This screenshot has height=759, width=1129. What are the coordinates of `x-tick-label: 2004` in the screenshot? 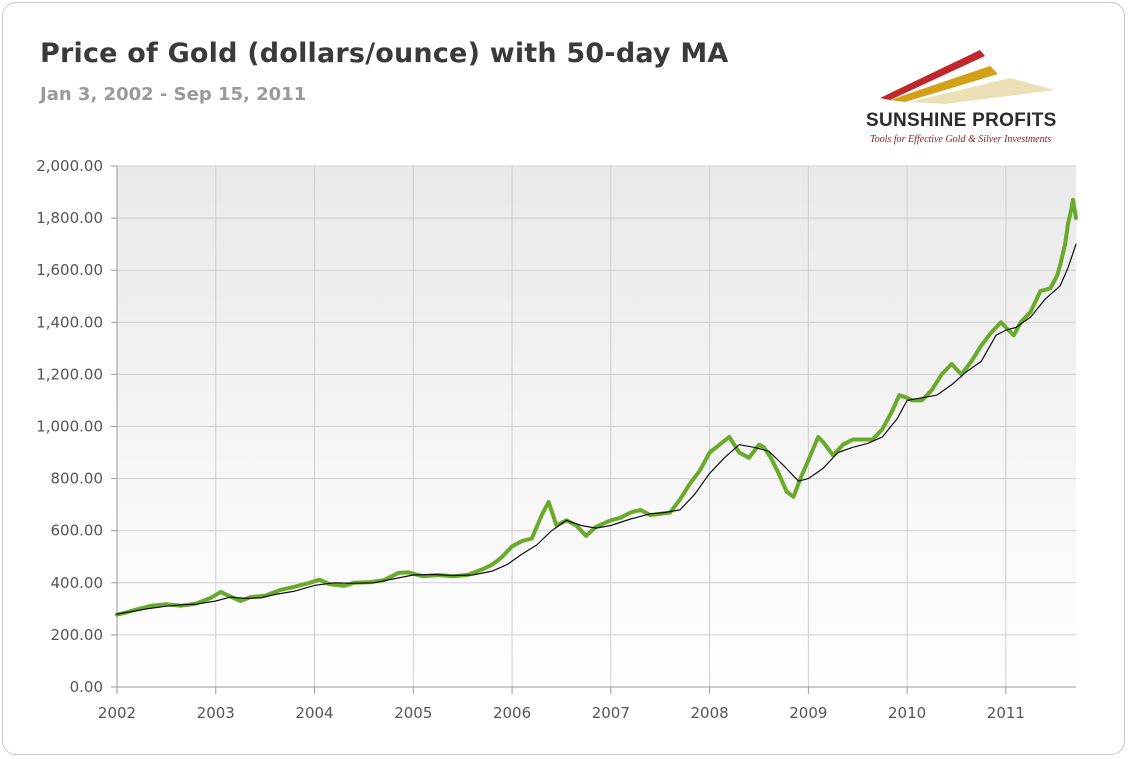 It's located at (314, 713).